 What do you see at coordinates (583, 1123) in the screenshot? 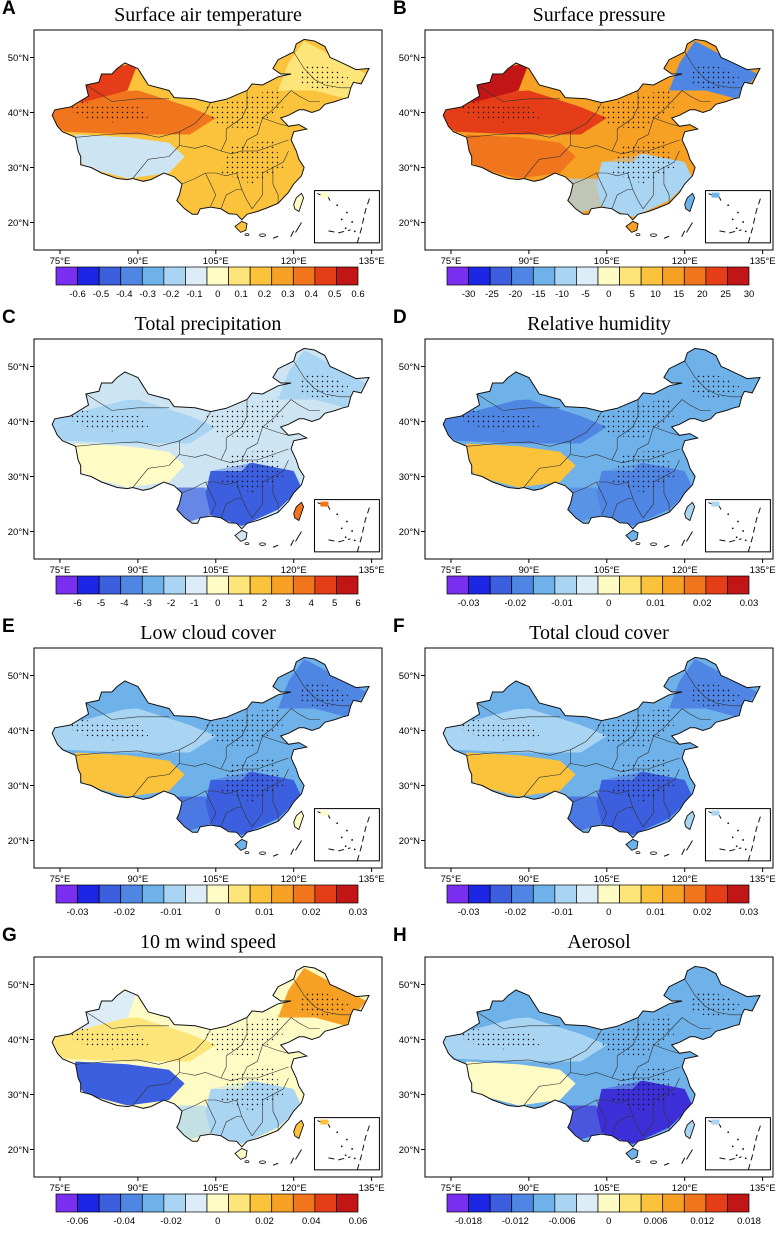
I see `region-south-west` at bounding box center [583, 1123].